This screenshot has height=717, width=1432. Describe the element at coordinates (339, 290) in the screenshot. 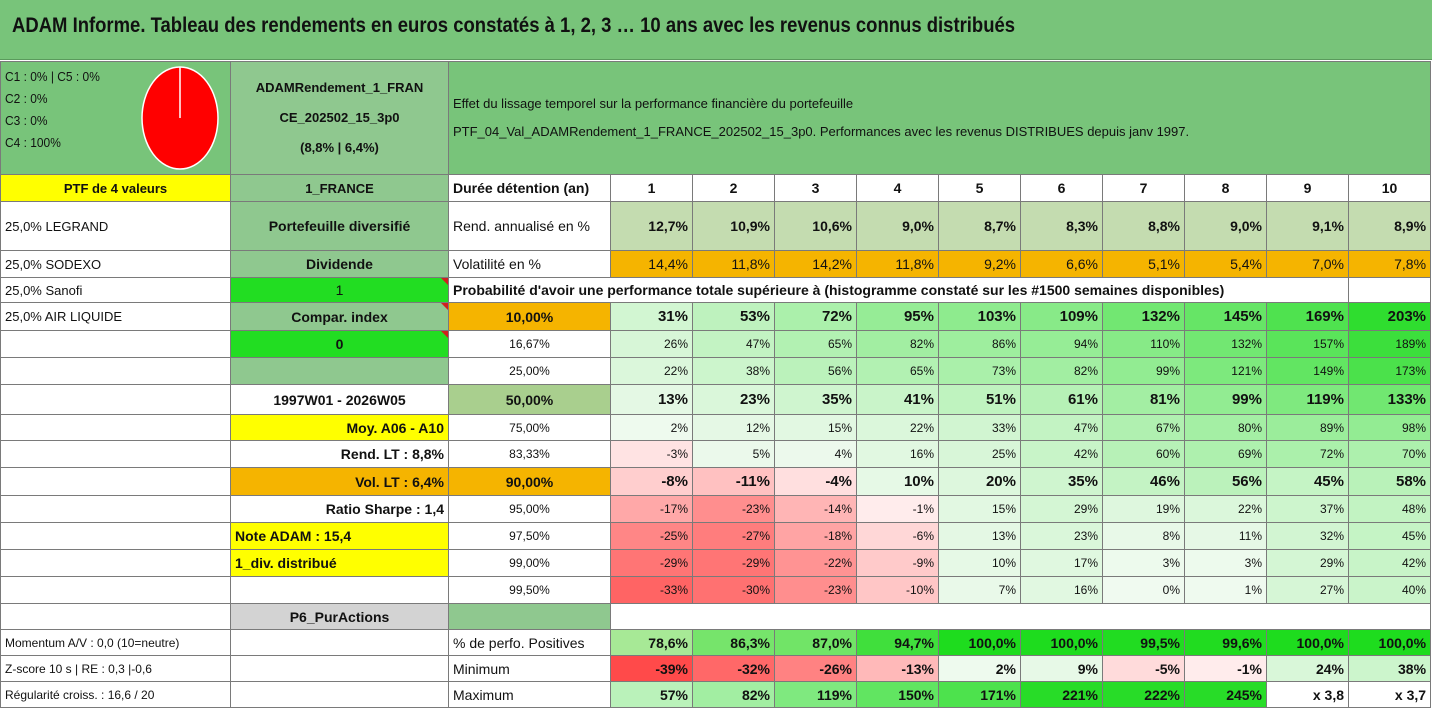

I see `dividend-value: 1` at that location.